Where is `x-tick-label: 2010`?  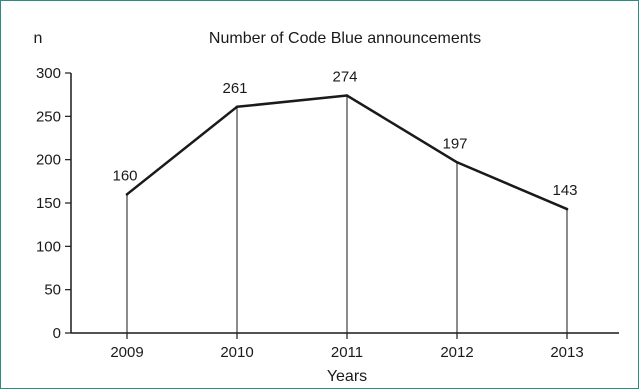 x-tick-label: 2010 is located at coordinates (236, 352).